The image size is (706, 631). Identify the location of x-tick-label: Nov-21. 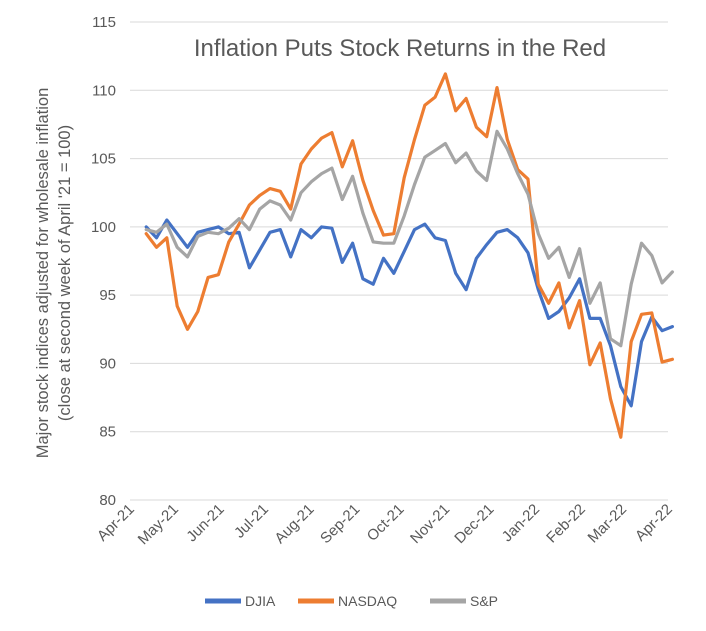
(430, 524).